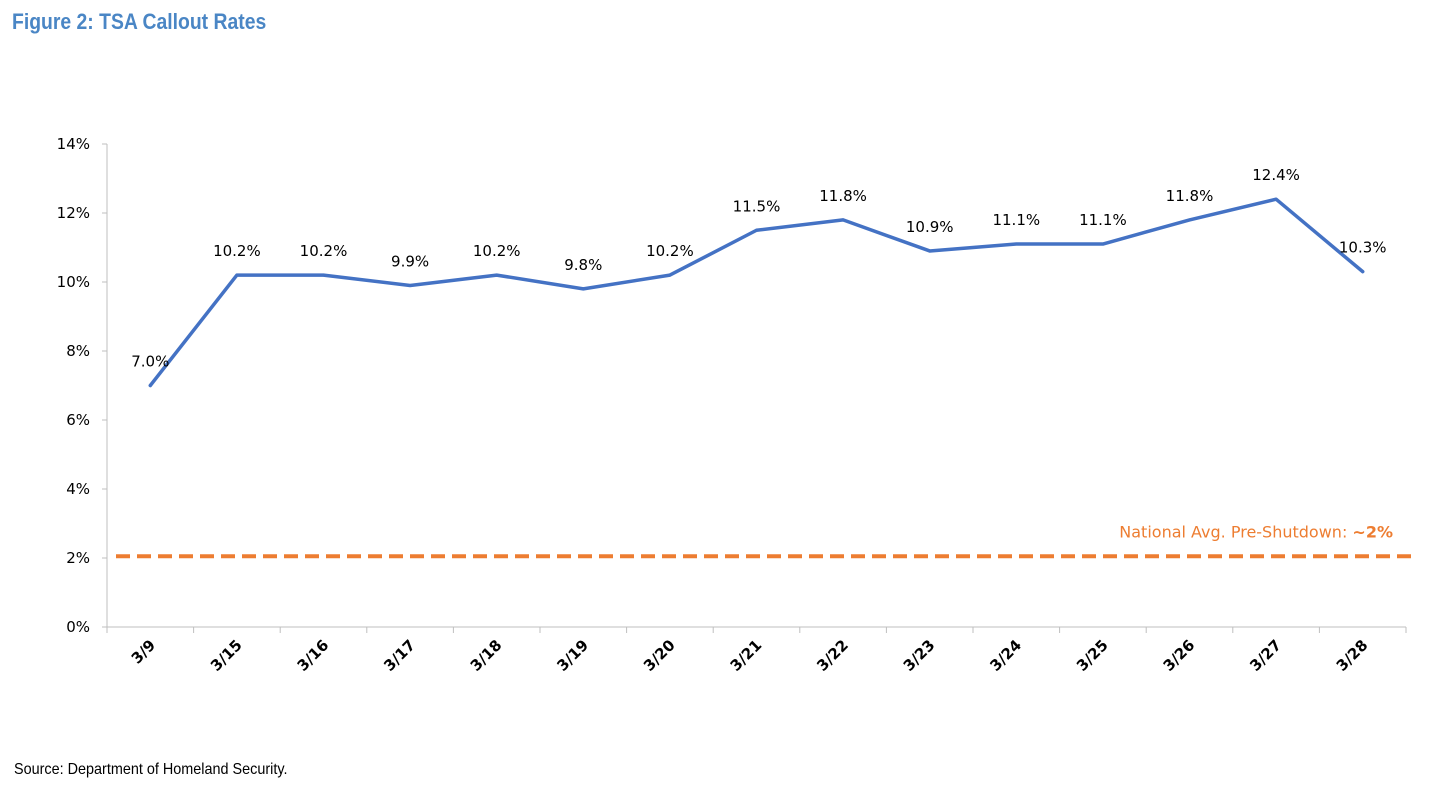 Image resolution: width=1439 pixels, height=795 pixels. What do you see at coordinates (659, 655) in the screenshot?
I see `x-tick-label: 3/20` at bounding box center [659, 655].